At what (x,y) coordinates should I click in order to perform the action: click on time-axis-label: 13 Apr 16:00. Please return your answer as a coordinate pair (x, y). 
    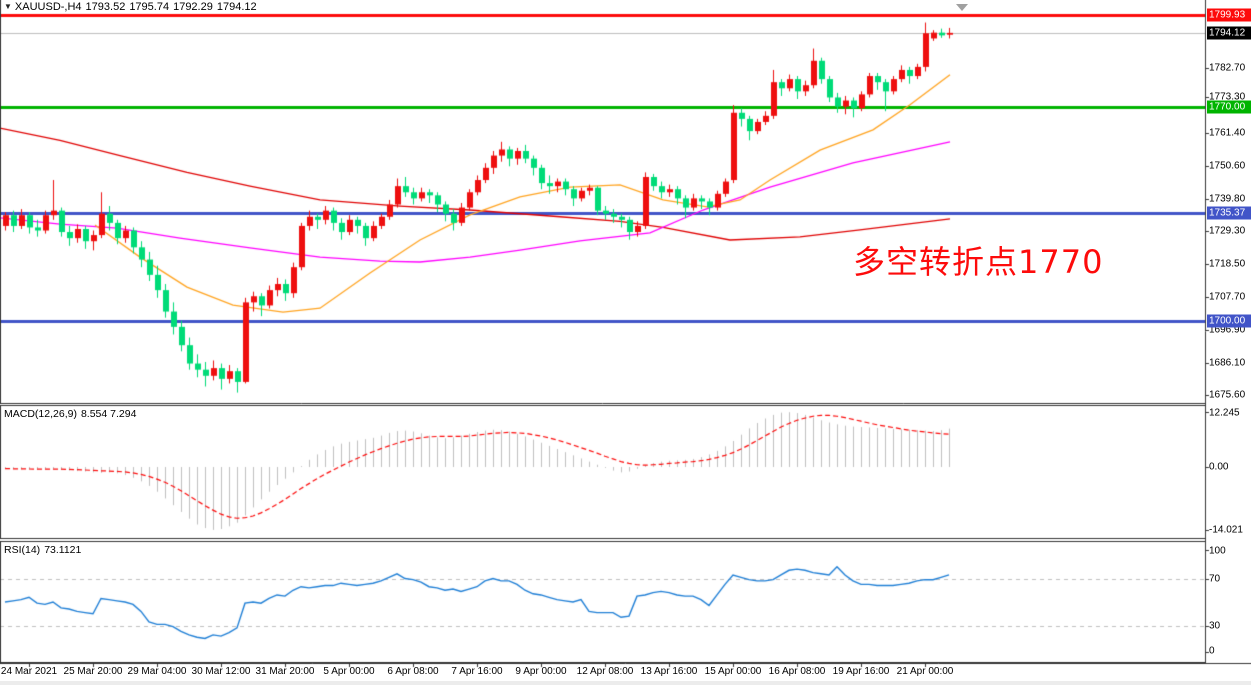
    Looking at the image, I should click on (669, 671).